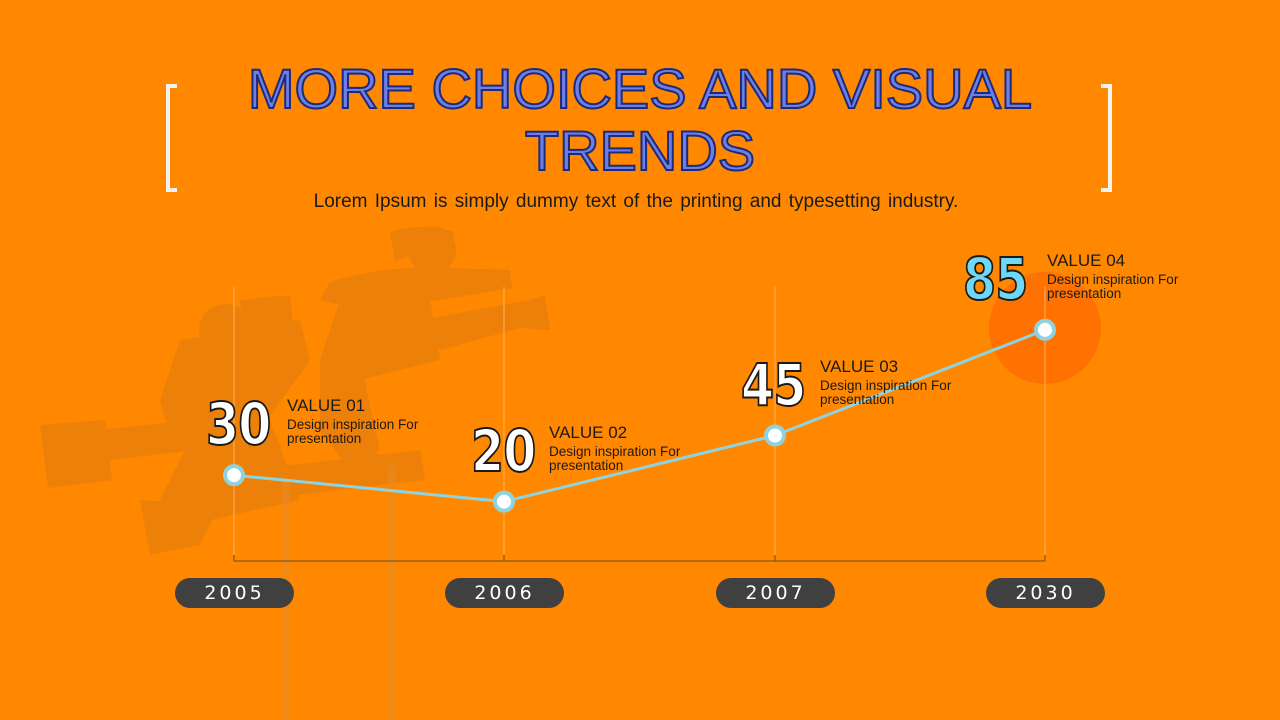  I want to click on data-label-2030: 85, so click(995, 278).